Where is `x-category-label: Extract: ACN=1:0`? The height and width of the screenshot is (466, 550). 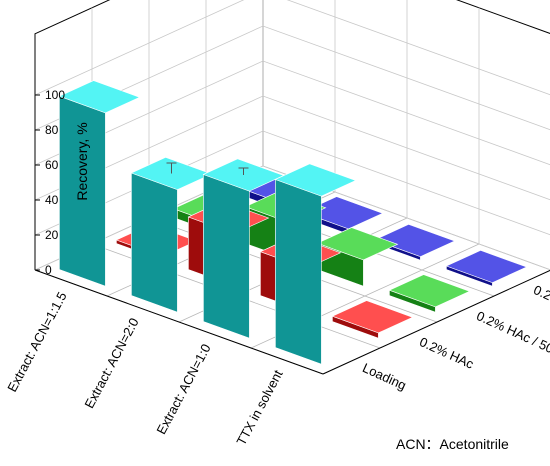
x-category-label: Extract: ACN=1:0 is located at coordinates (183, 388).